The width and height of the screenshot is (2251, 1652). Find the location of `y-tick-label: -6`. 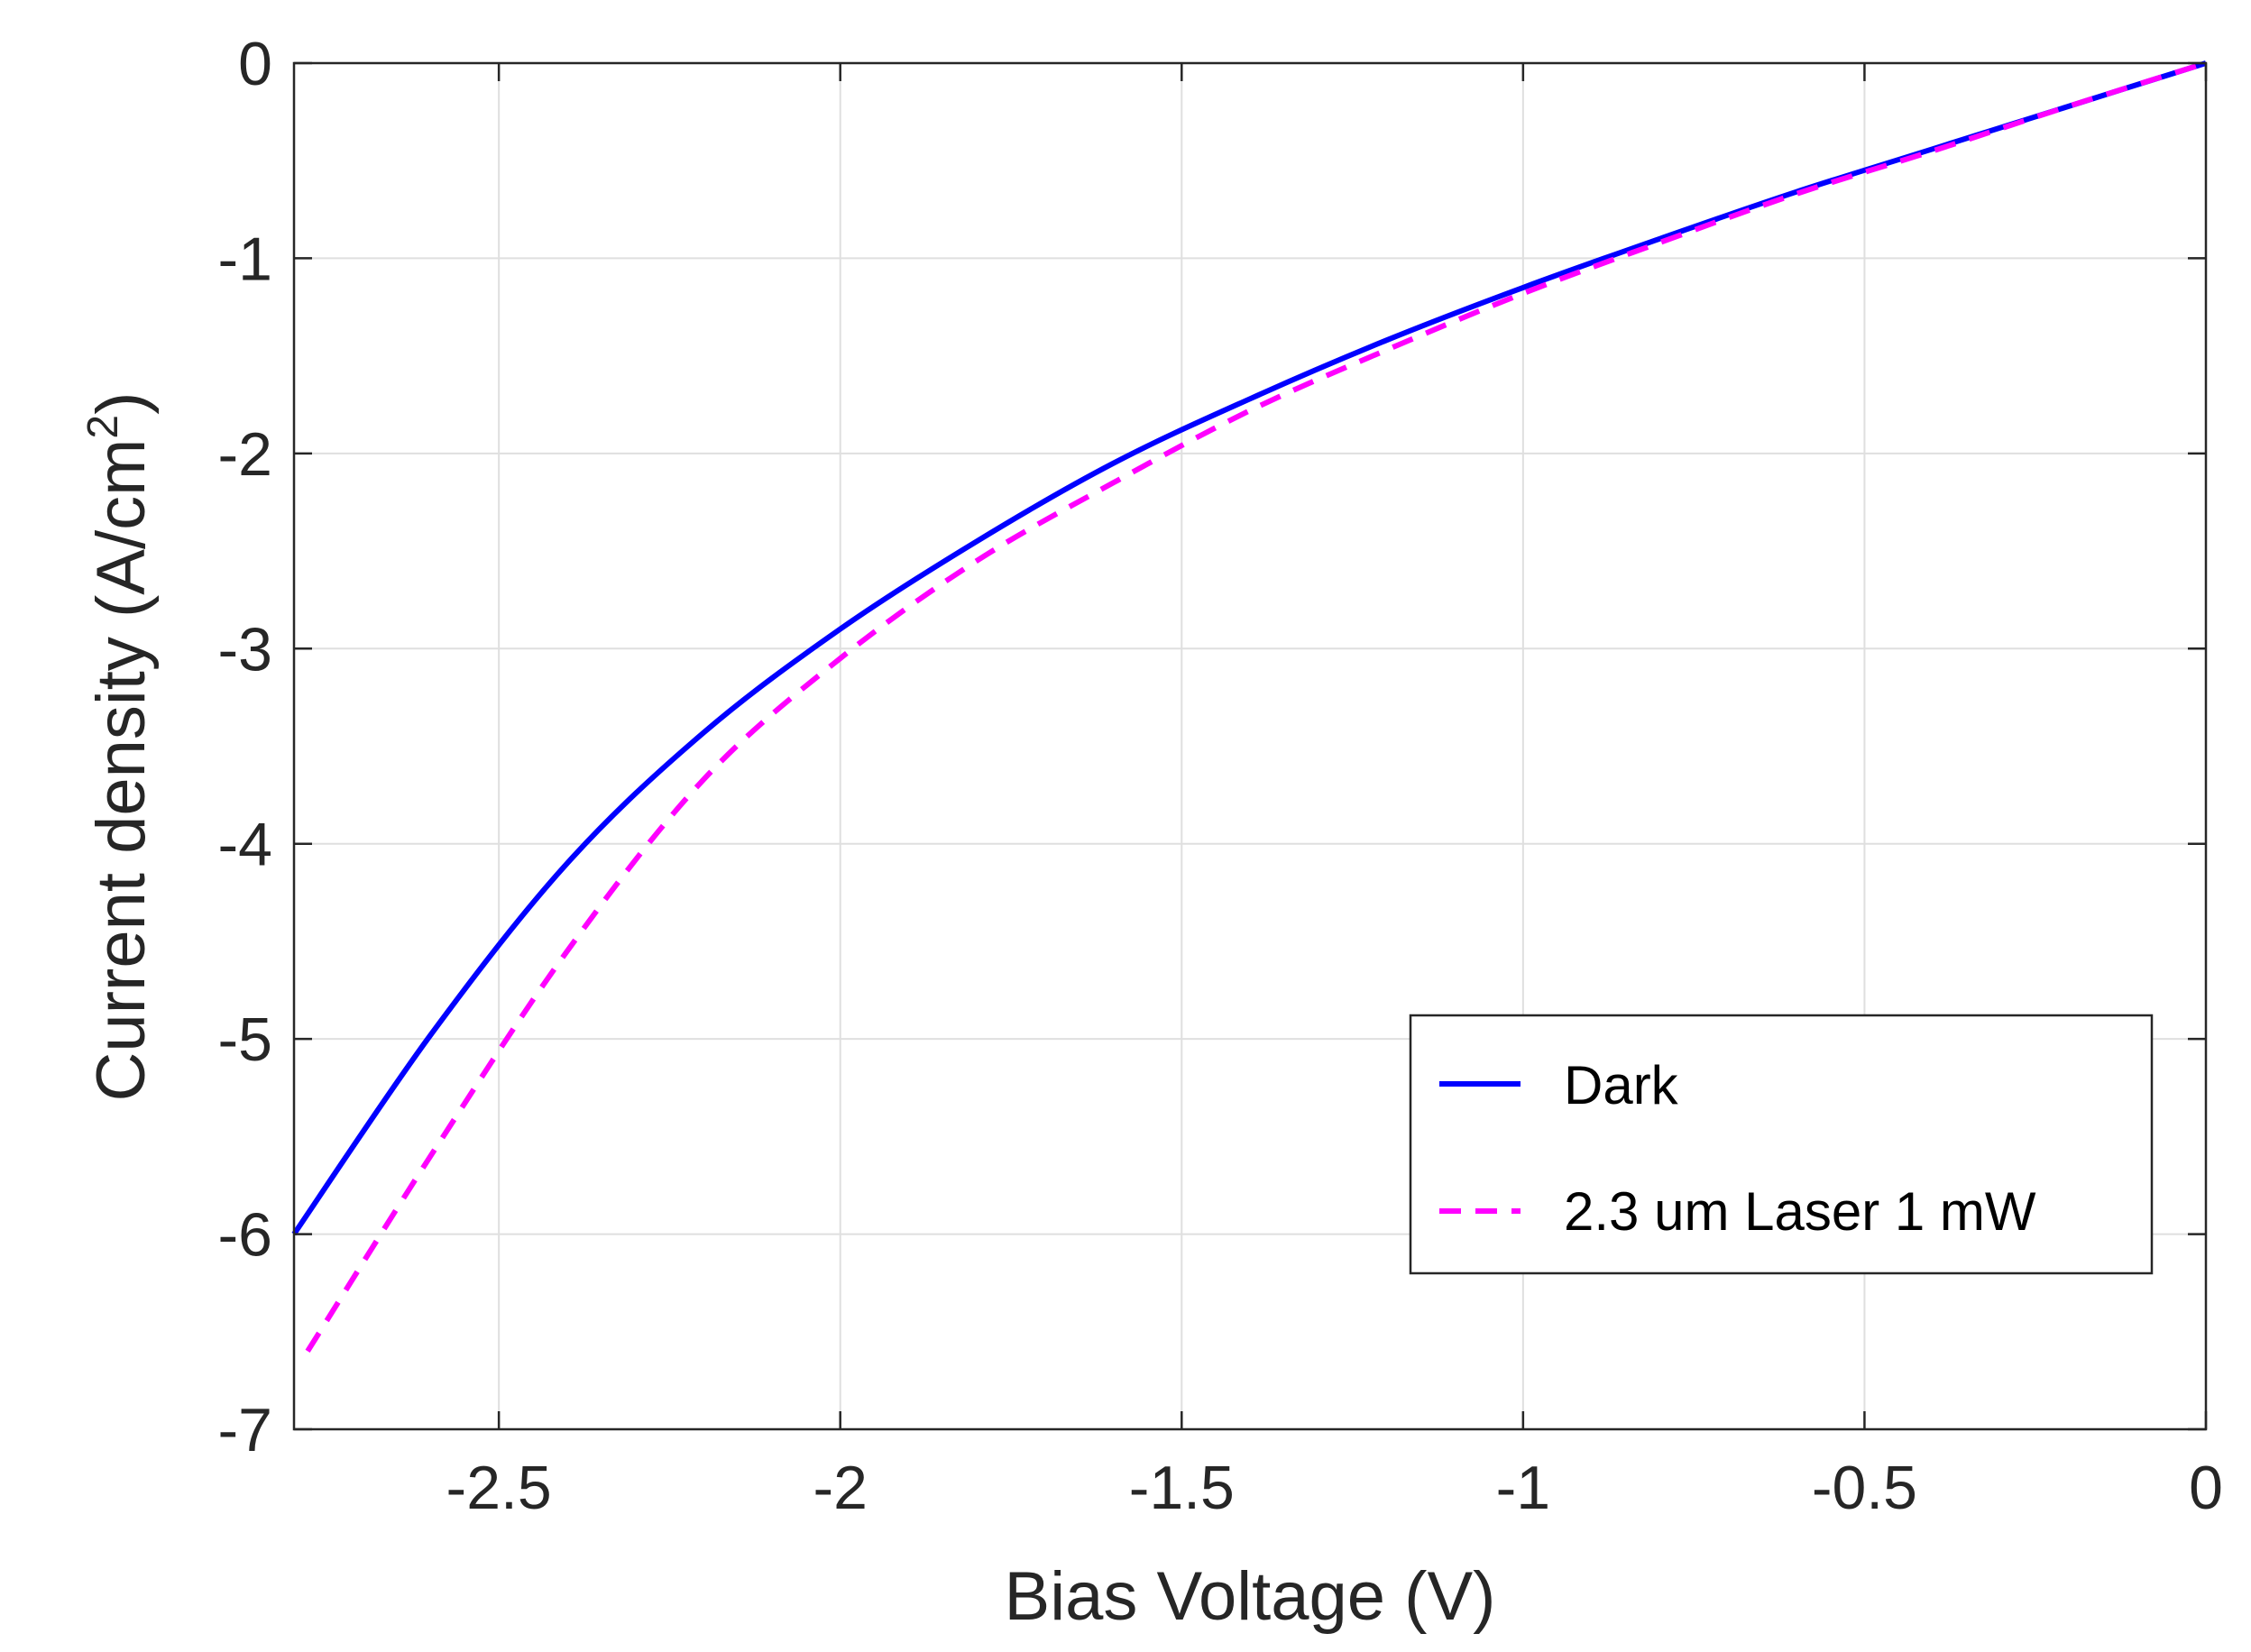

y-tick-label: -6 is located at coordinates (245, 1235).